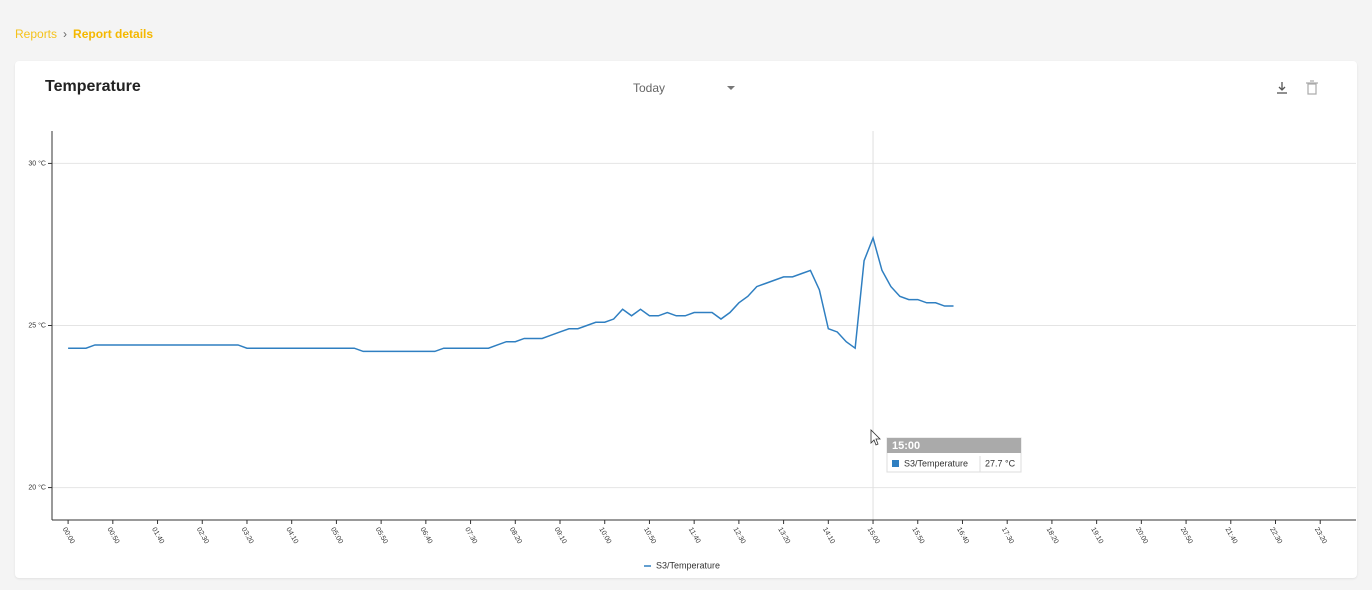  What do you see at coordinates (37, 487) in the screenshot?
I see `y-tick-label: 20 °C` at bounding box center [37, 487].